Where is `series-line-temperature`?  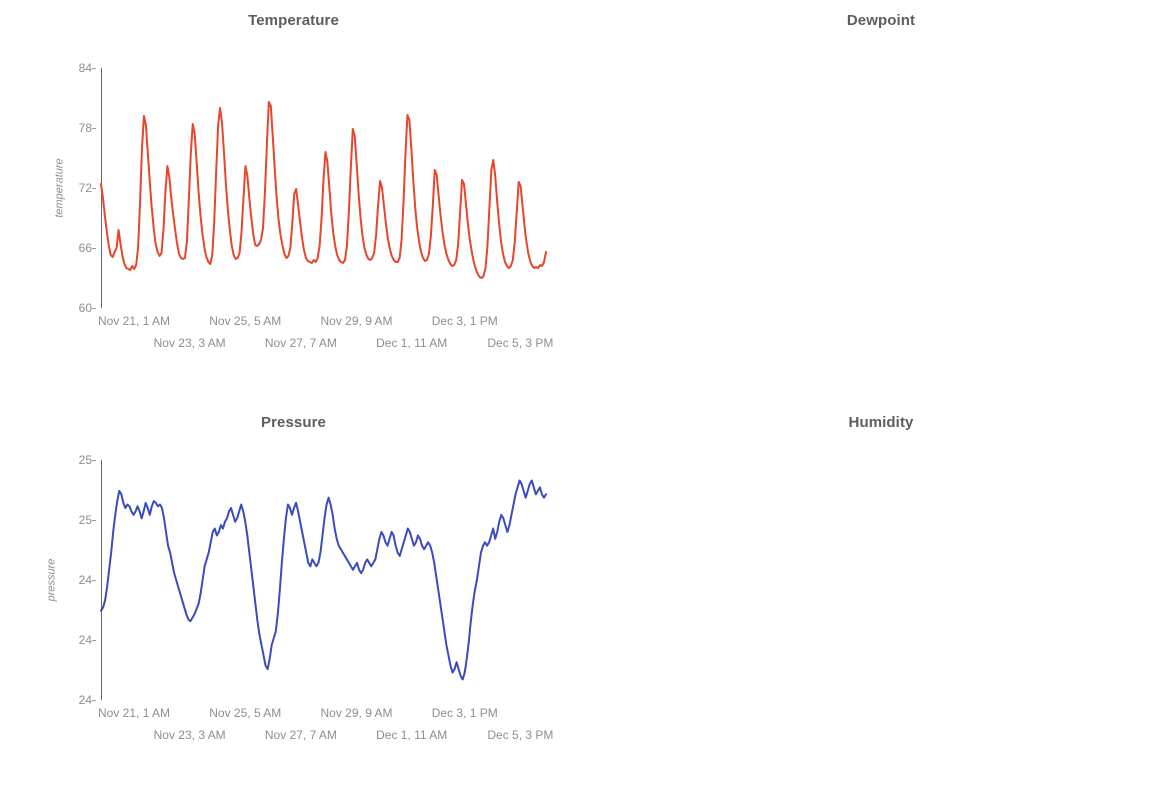 series-line-temperature is located at coordinates (323, 188).